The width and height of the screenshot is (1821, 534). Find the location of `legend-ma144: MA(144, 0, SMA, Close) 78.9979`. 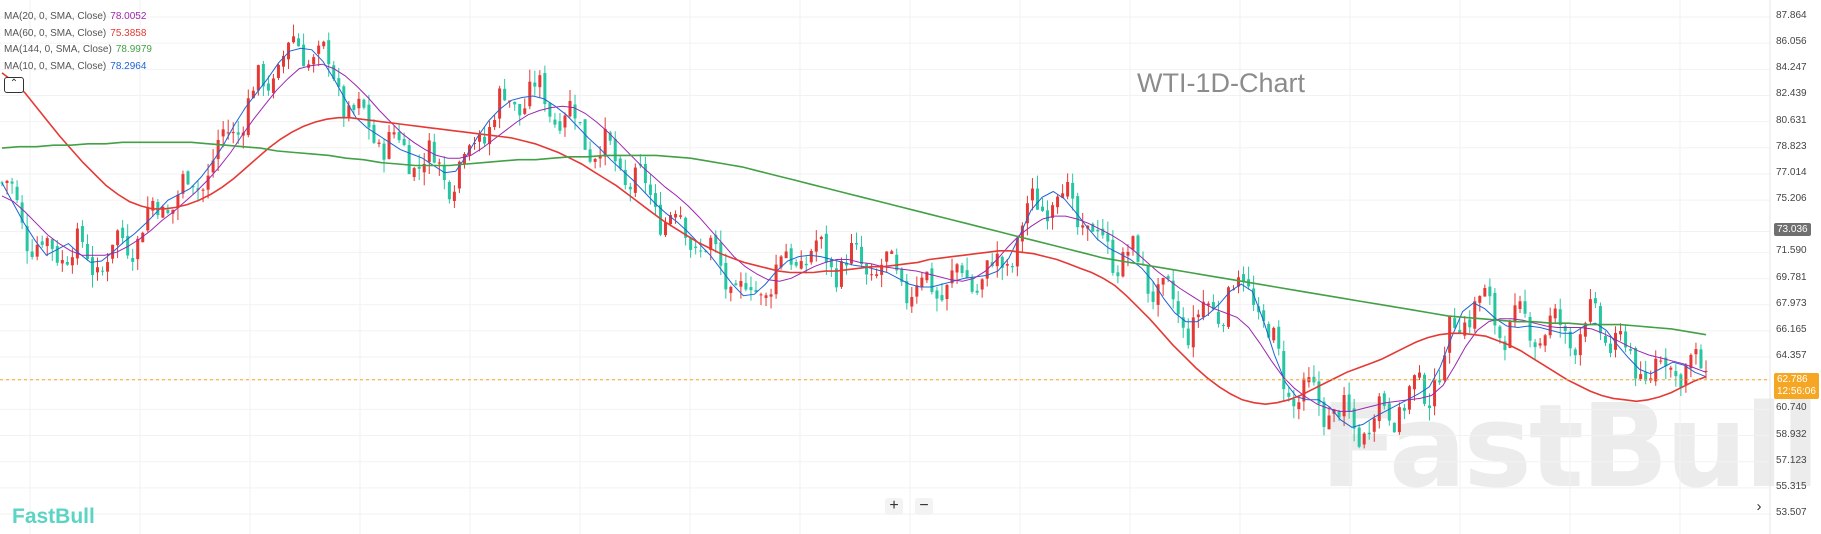

legend-ma144: MA(144, 0, SMA, Close) 78.9979 is located at coordinates (78, 50).